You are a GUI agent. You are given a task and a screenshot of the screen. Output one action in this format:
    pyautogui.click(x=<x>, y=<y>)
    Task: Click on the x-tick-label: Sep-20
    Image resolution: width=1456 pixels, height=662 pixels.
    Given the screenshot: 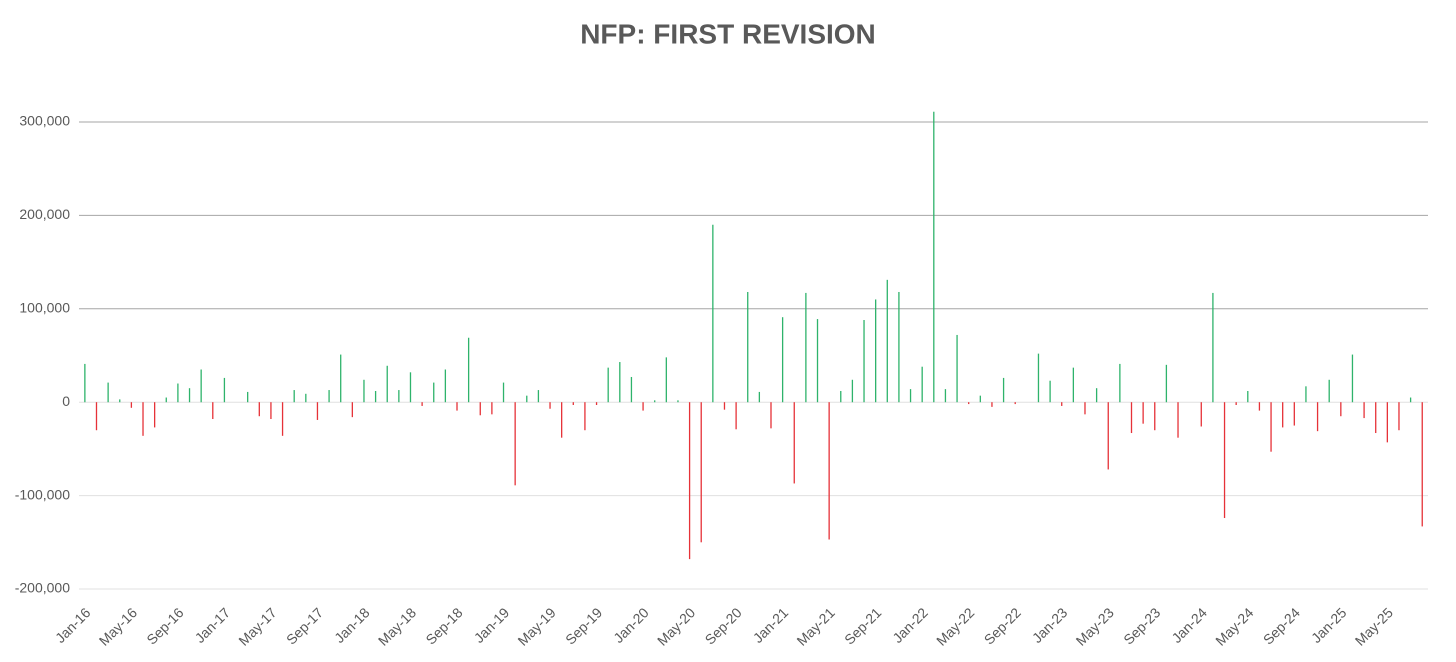 What is the action you would take?
    pyautogui.click(x=723, y=625)
    